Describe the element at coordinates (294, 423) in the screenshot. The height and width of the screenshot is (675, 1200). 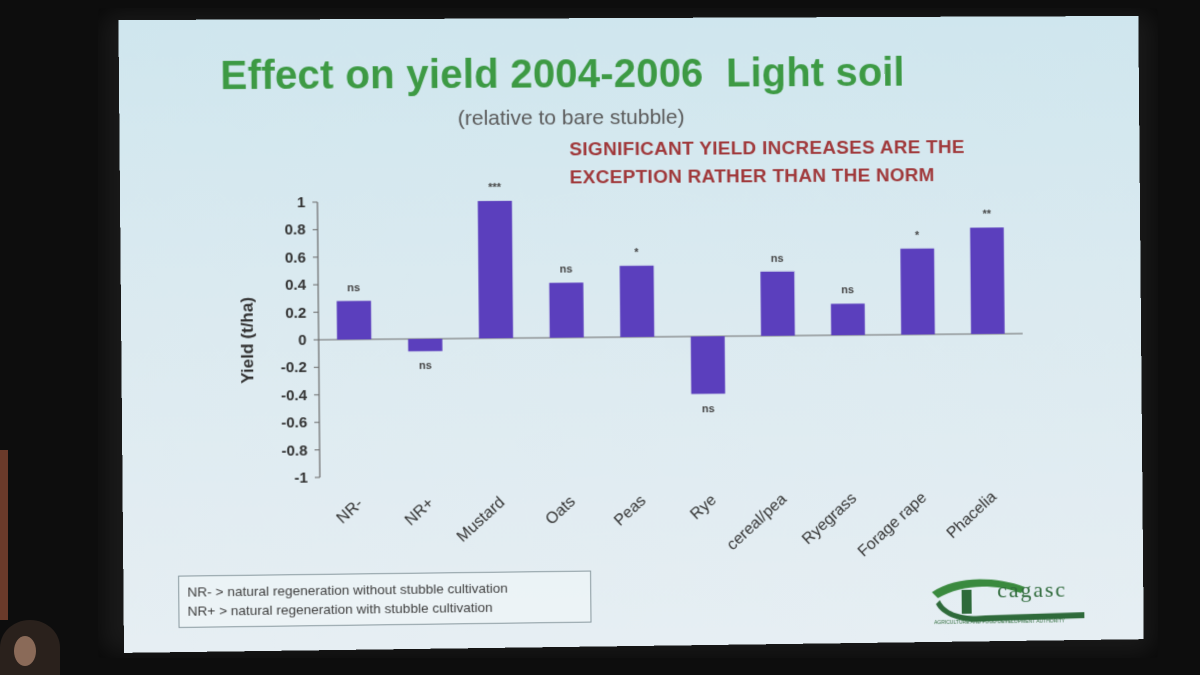
I see `y-tick-label: -0.6` at that location.